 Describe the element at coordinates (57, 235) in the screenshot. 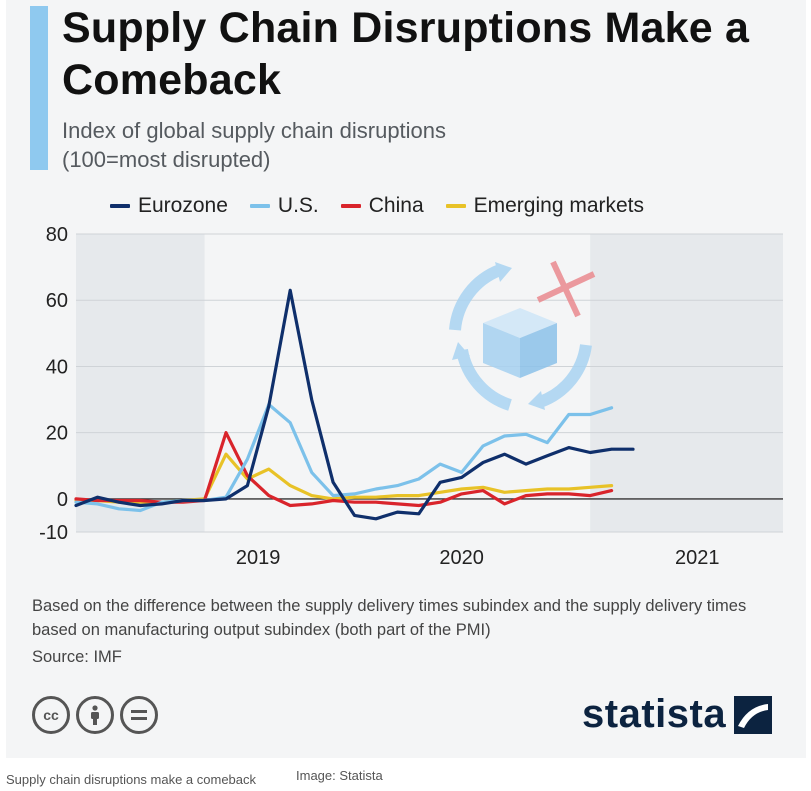

I see `y-tick-label: 80` at that location.